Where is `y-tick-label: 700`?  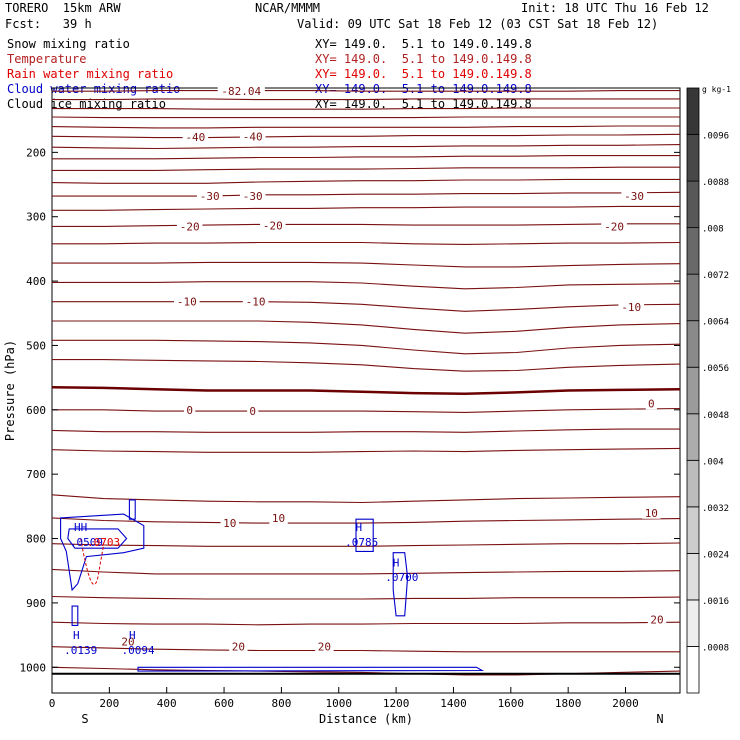
y-tick-label: 700 is located at coordinates (36, 474).